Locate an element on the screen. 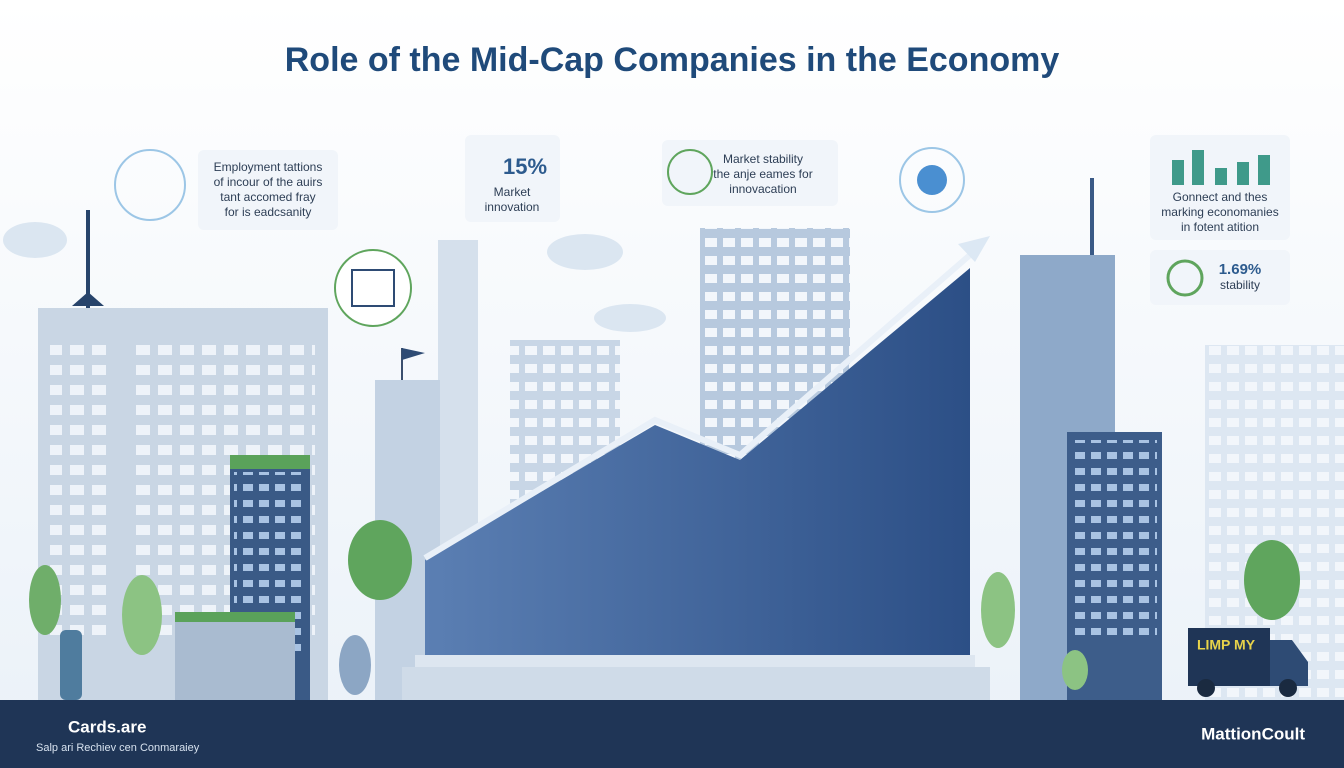 Image resolution: width=1344 pixels, height=768 pixels. callout-figure: 15% is located at coordinates (525, 166).